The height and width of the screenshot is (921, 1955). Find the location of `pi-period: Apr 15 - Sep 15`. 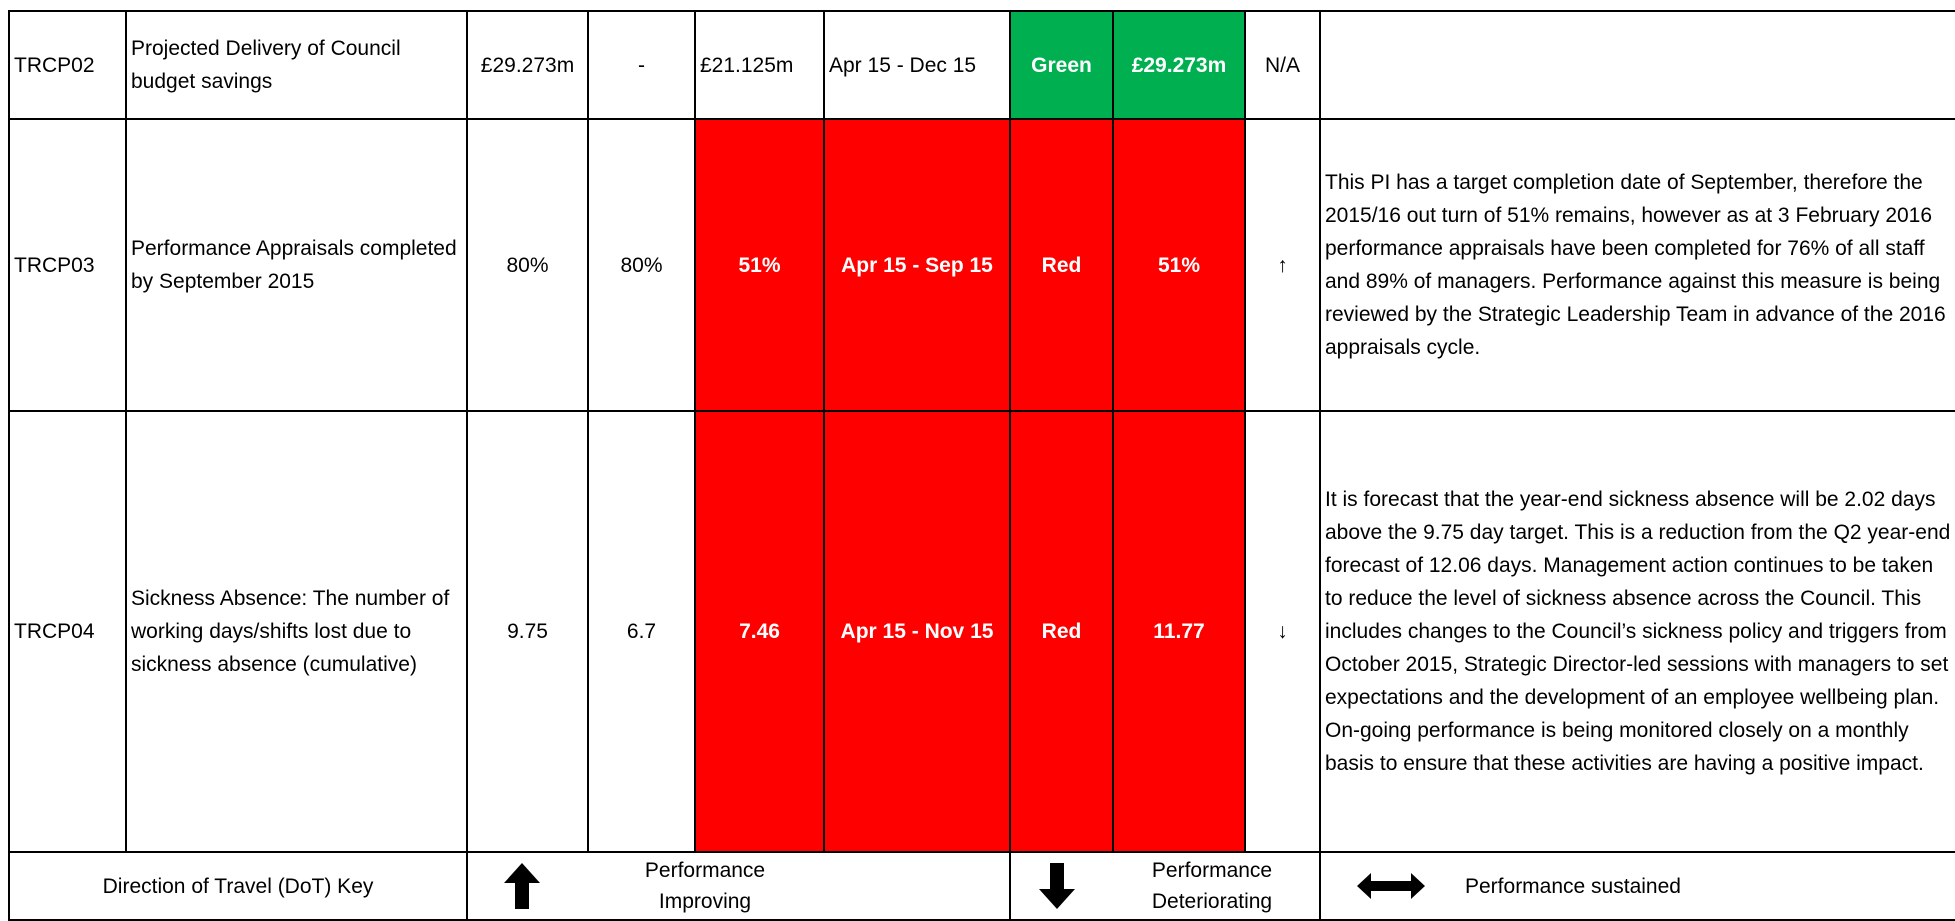

pi-period: Apr 15 - Sep 15 is located at coordinates (917, 265).